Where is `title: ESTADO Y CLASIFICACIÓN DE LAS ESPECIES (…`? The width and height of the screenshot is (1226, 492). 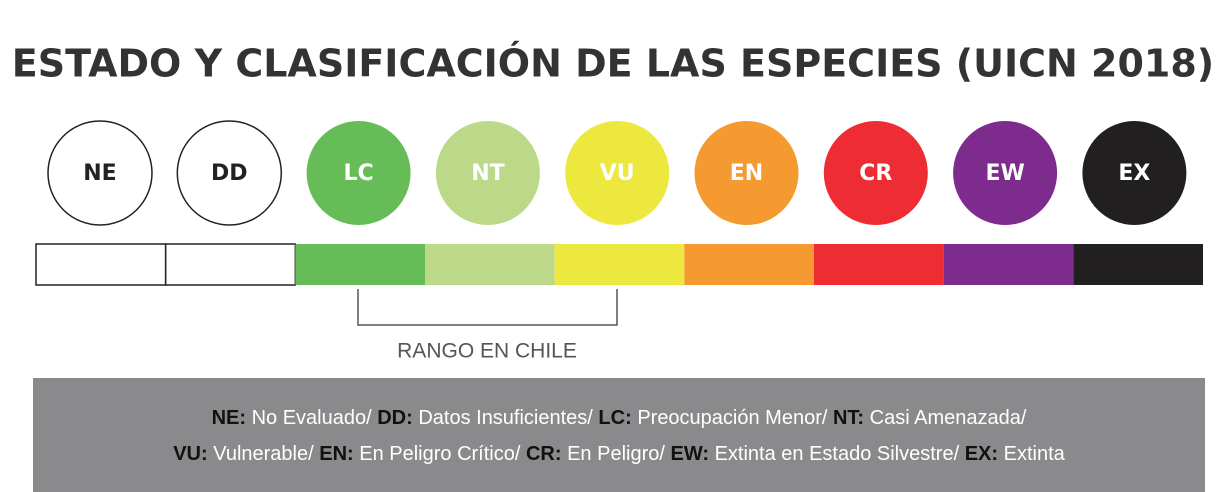 title: ESTADO Y CLASIFICACIÓN DE LAS ESPECIES (… is located at coordinates (613, 64).